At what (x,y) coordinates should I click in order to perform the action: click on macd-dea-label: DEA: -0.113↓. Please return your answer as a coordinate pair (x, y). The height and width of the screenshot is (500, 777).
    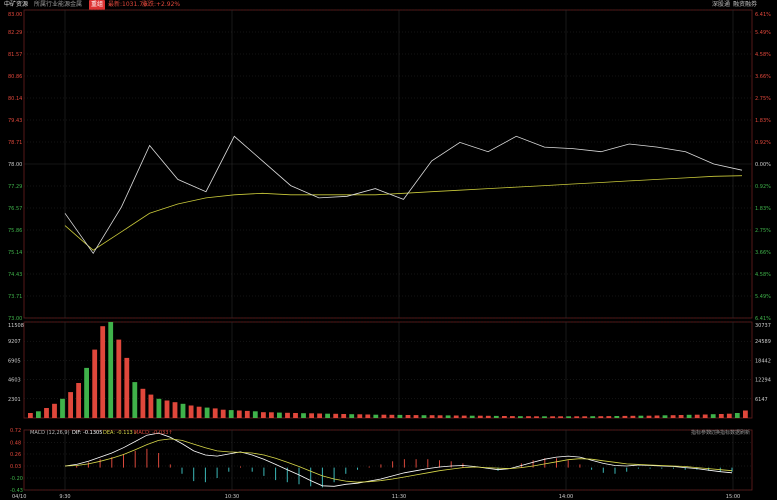
    Looking at the image, I should click on (120, 433).